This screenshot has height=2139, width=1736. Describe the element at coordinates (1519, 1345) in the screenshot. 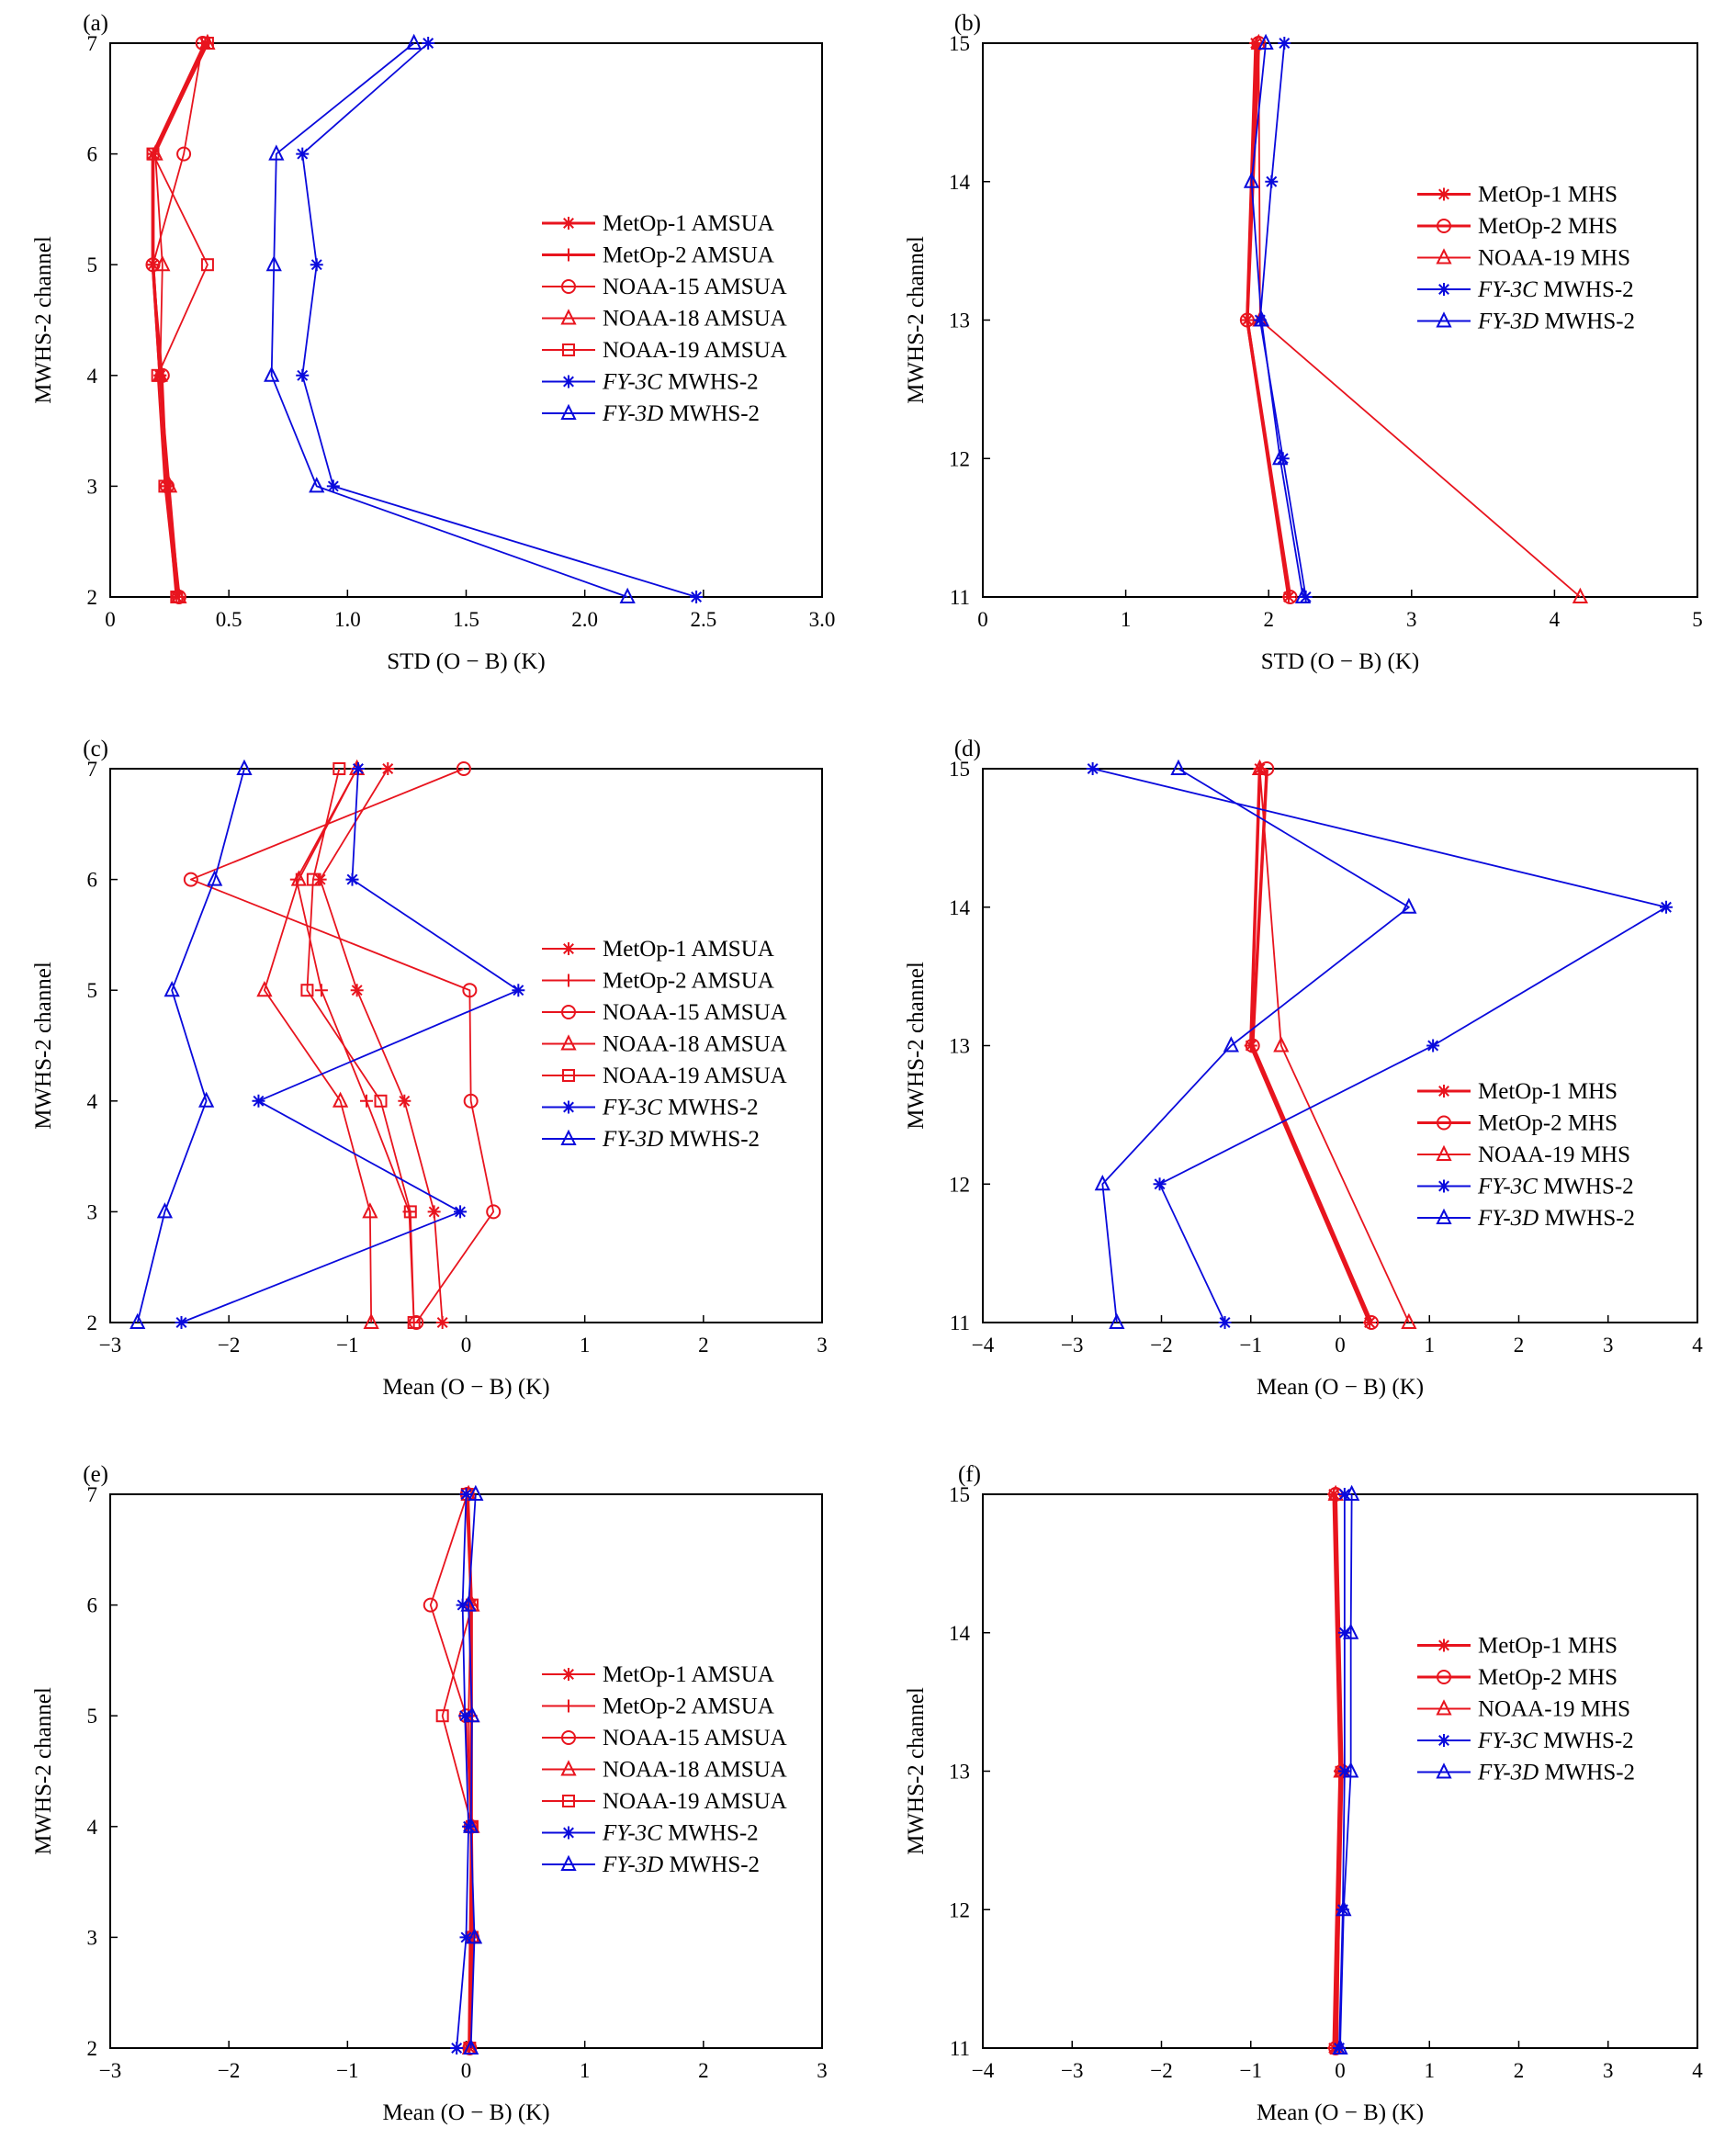

I see `x-tick-label: 2` at that location.